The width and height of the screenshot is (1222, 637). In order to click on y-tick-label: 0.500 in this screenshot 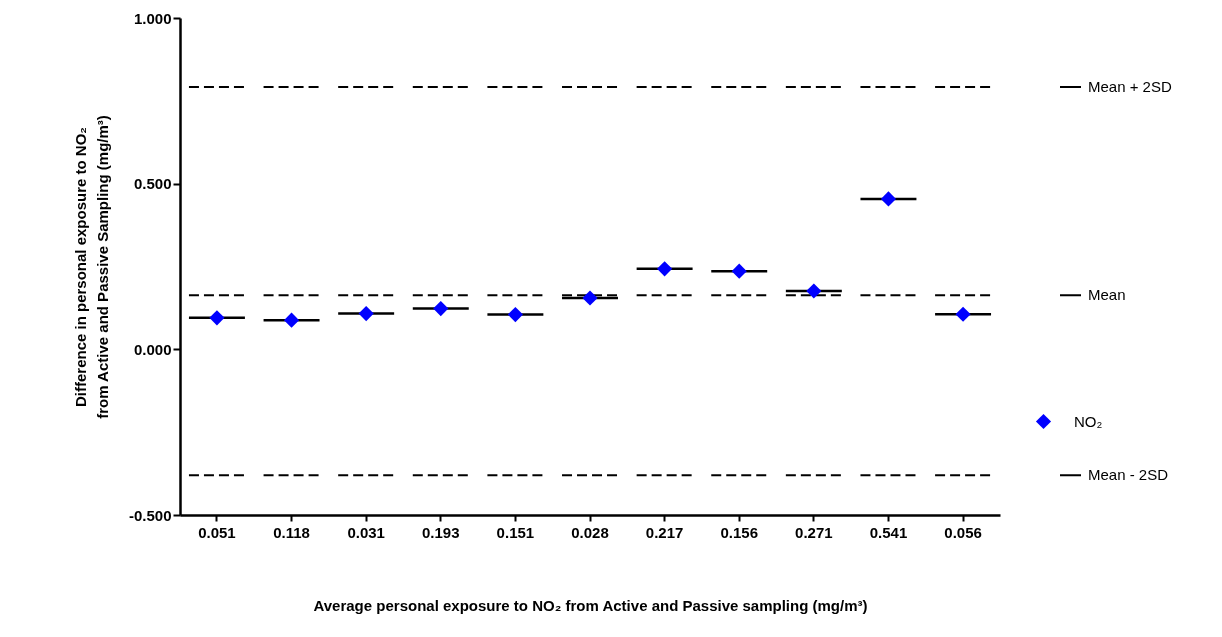, I will do `click(152, 184)`.